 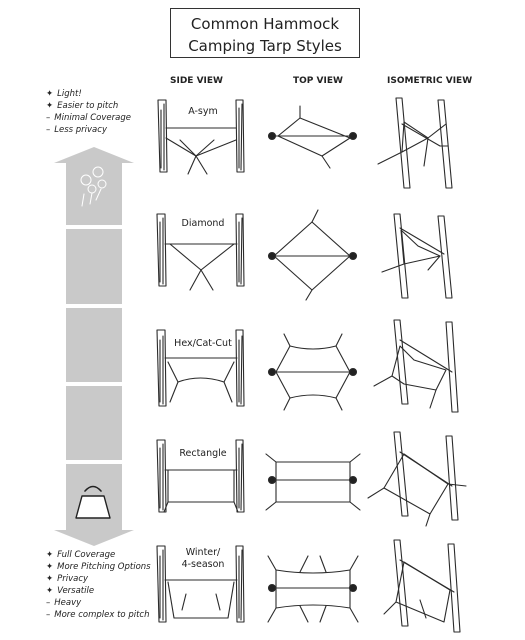 What do you see at coordinates (64, 603) in the screenshot?
I see `legend-item: – Heavy` at bounding box center [64, 603].